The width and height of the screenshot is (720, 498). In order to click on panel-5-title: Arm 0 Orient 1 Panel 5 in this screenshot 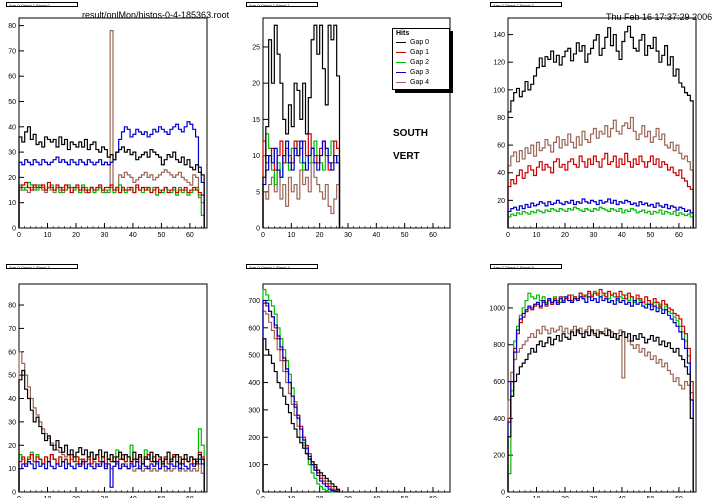, I will do `click(526, 266)`.